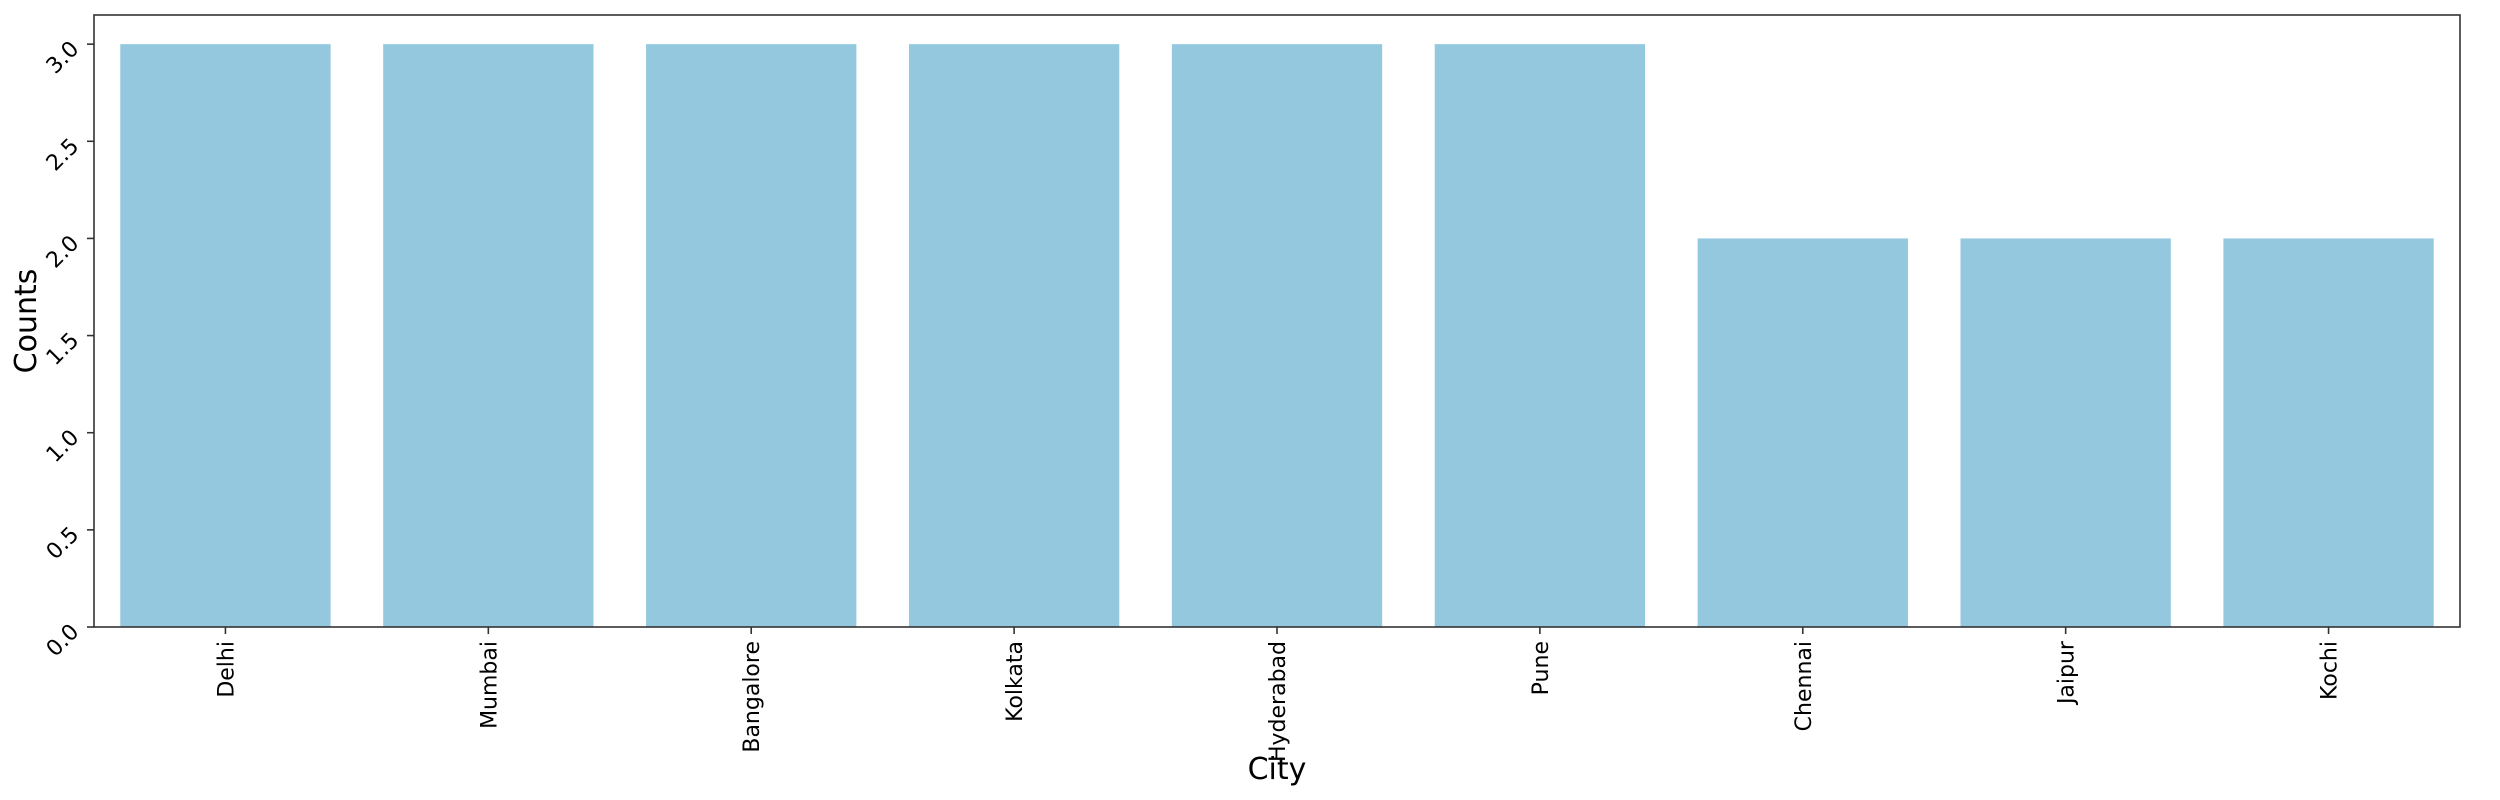  Describe the element at coordinates (489, 685) in the screenshot. I see `x-tick-label-mumbai: Mumbai` at that location.